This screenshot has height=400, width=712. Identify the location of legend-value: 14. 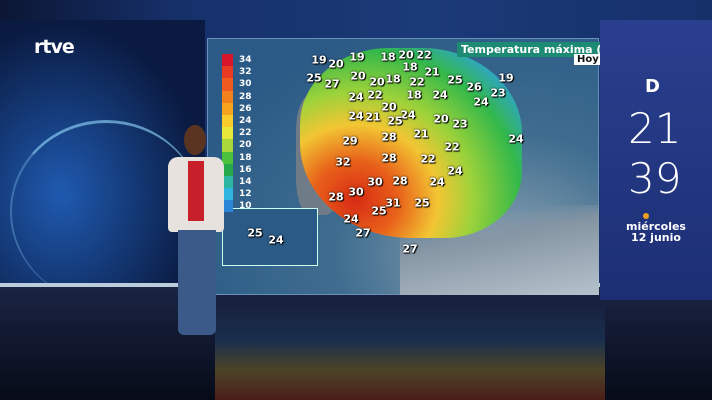
(245, 181).